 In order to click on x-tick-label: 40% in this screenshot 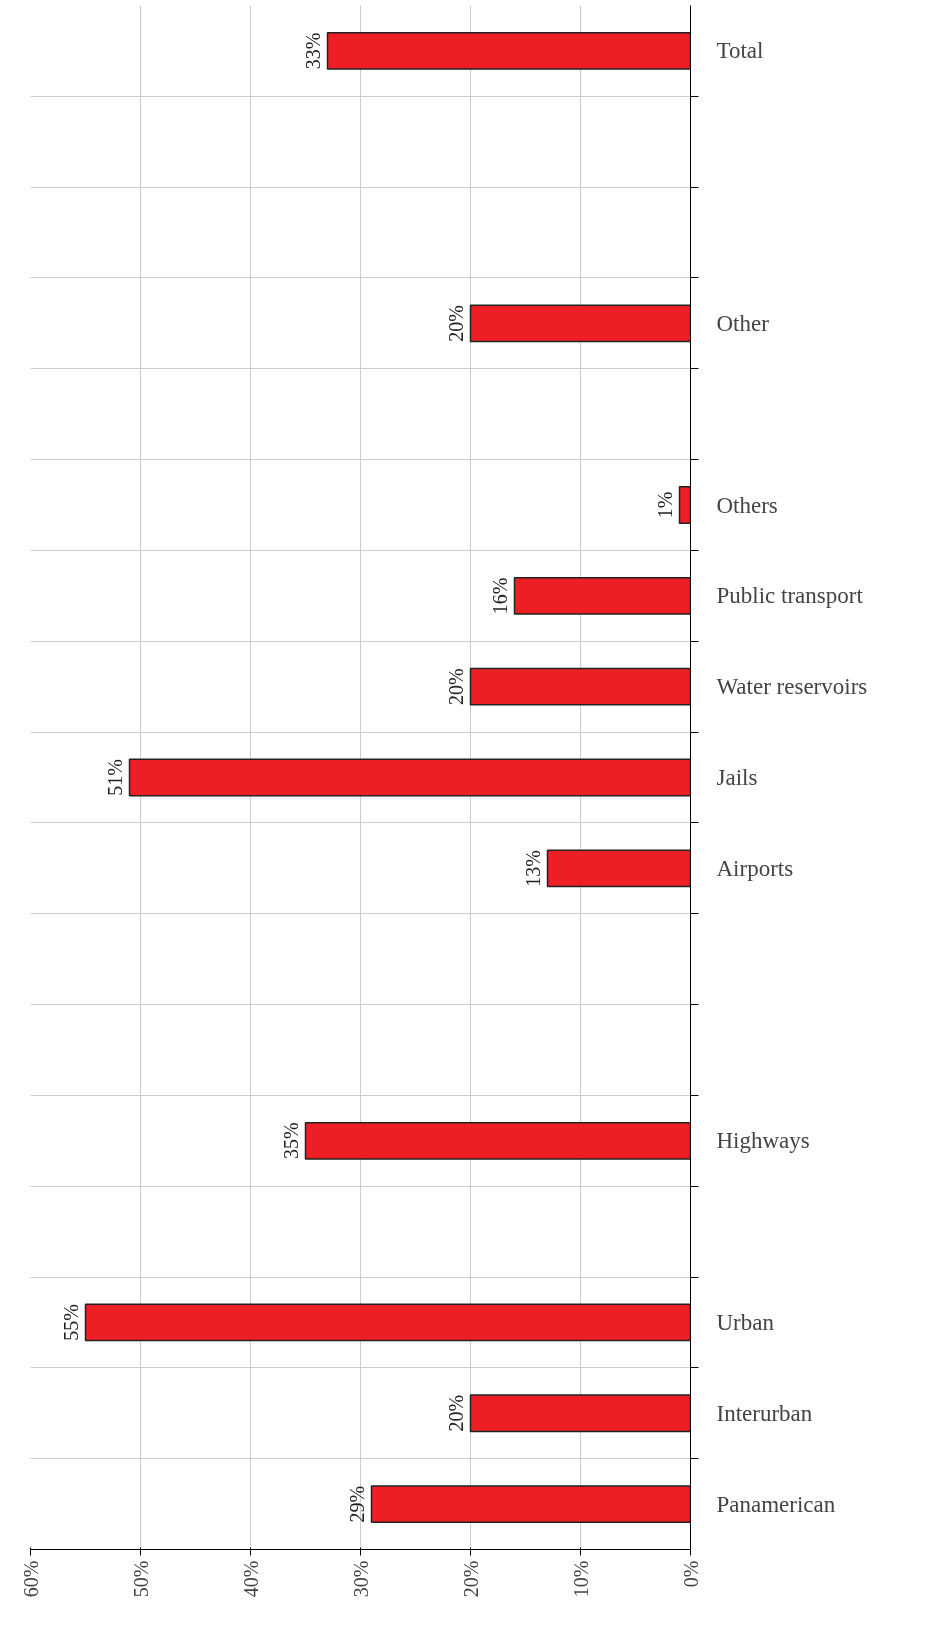, I will do `click(250, 1579)`.